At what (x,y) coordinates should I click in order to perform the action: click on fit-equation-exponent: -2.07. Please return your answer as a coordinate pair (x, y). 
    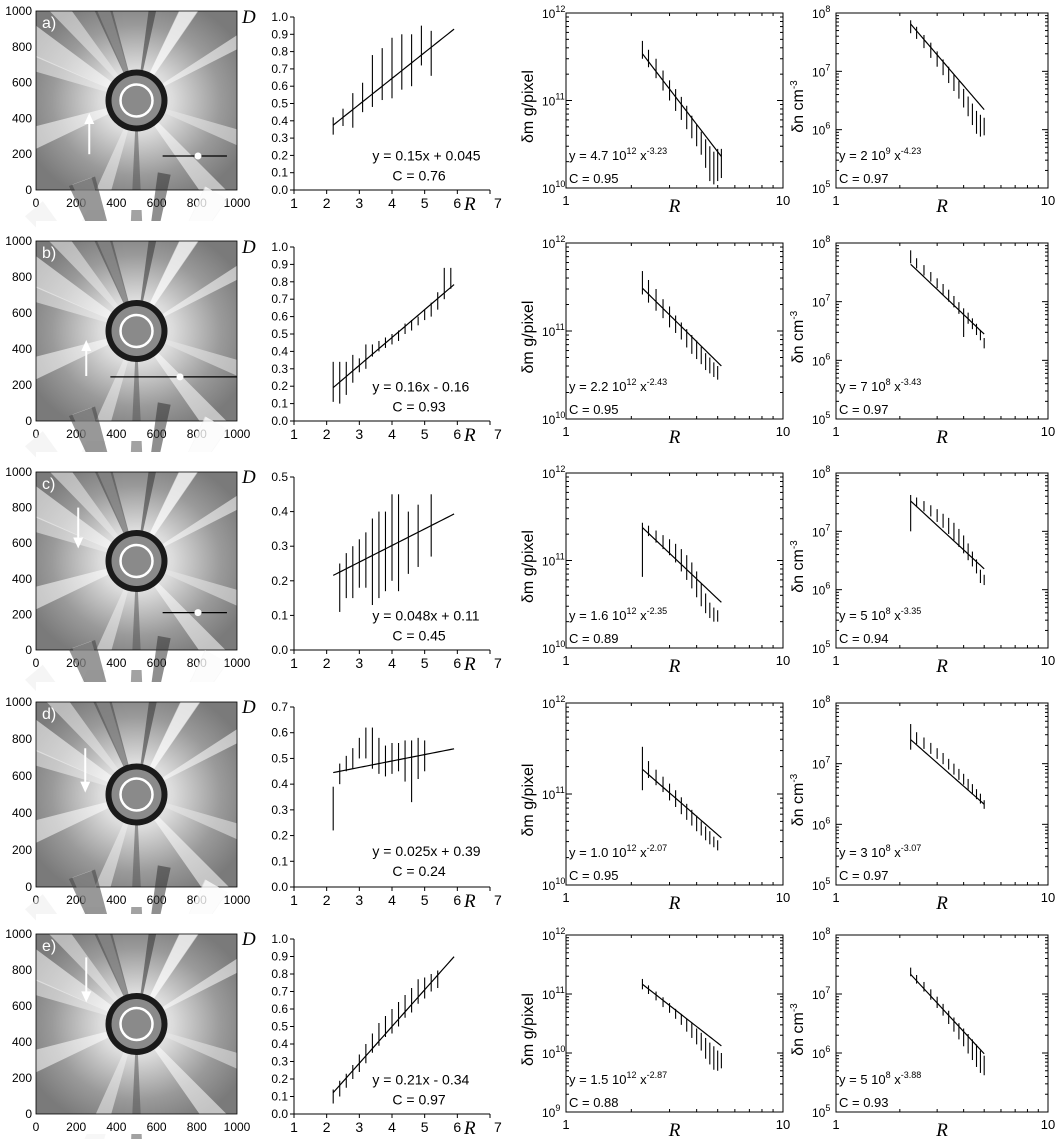
    Looking at the image, I should click on (657, 848).